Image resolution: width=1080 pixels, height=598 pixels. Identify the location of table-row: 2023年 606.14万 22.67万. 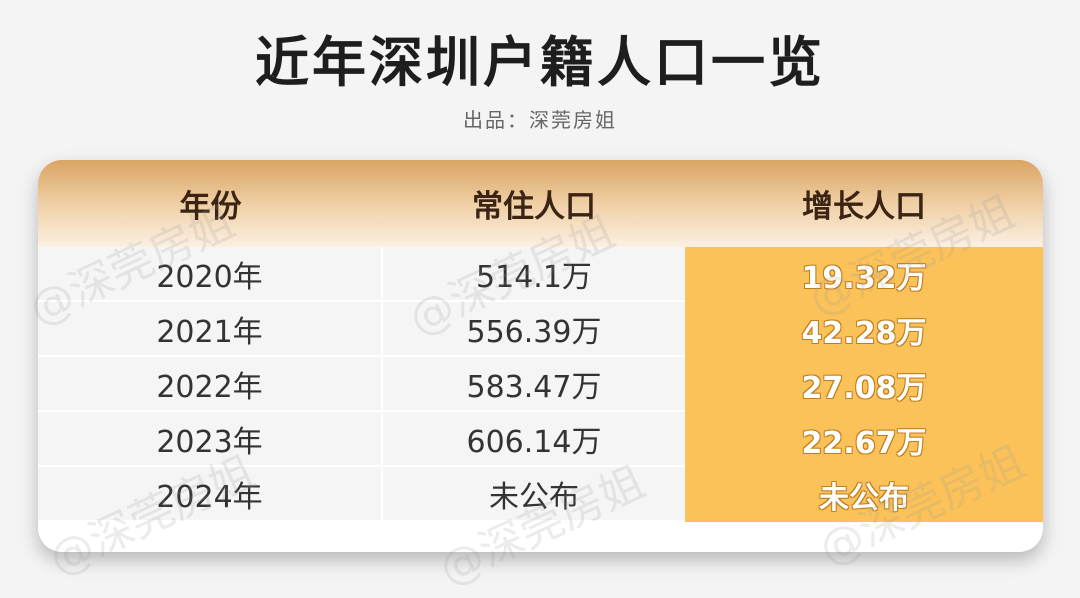
(540, 439).